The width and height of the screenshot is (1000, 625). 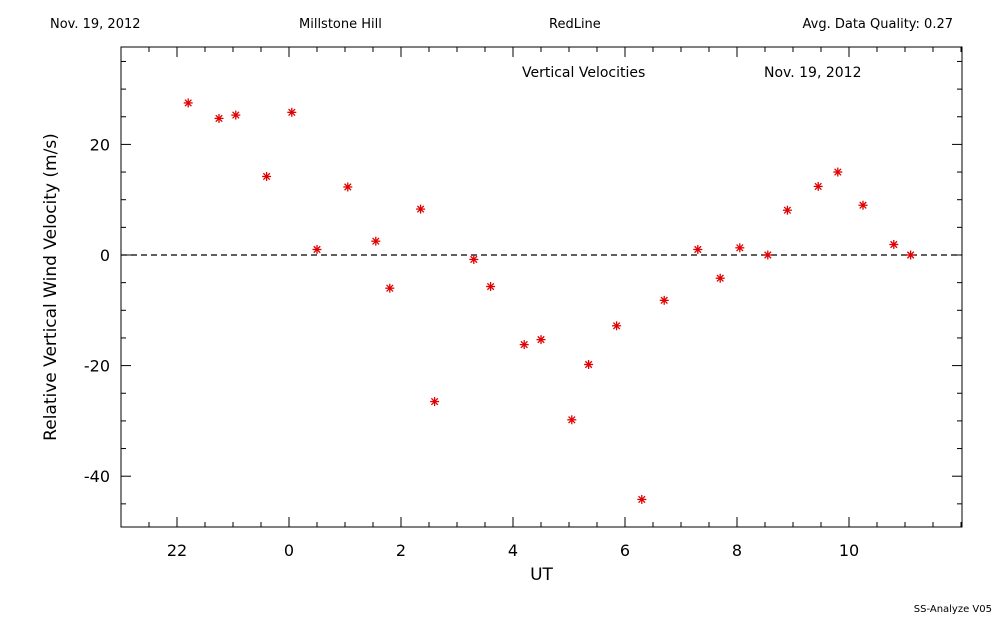 What do you see at coordinates (340, 24) in the screenshot?
I see `header-site: Millstone Hill` at bounding box center [340, 24].